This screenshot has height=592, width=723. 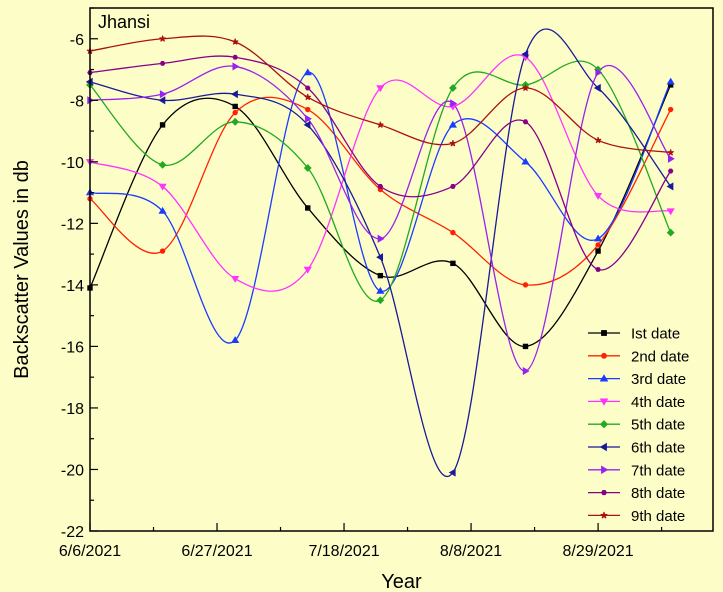 What do you see at coordinates (655, 334) in the screenshot?
I see `legend-label: Ist date` at bounding box center [655, 334].